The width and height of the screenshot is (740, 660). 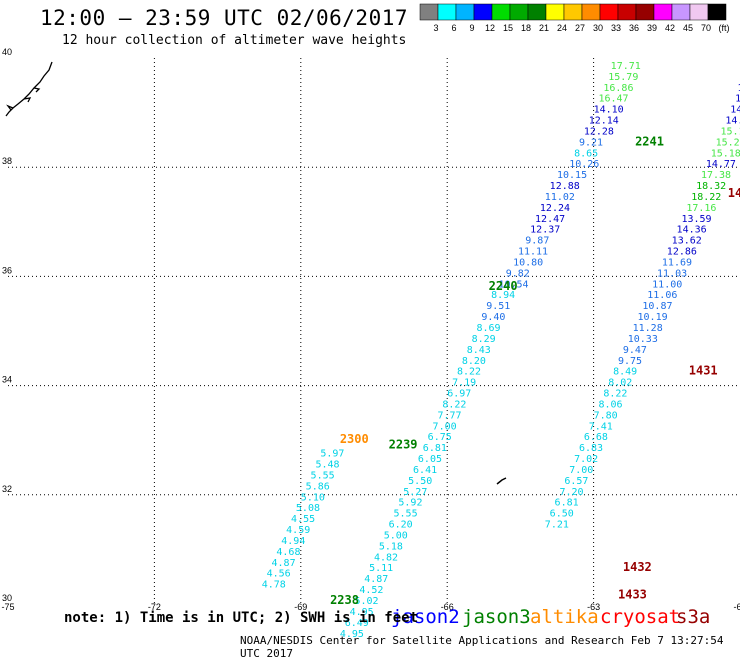 What do you see at coordinates (440, 437) in the screenshot?
I see `data-point-label: 6.75` at bounding box center [440, 437].